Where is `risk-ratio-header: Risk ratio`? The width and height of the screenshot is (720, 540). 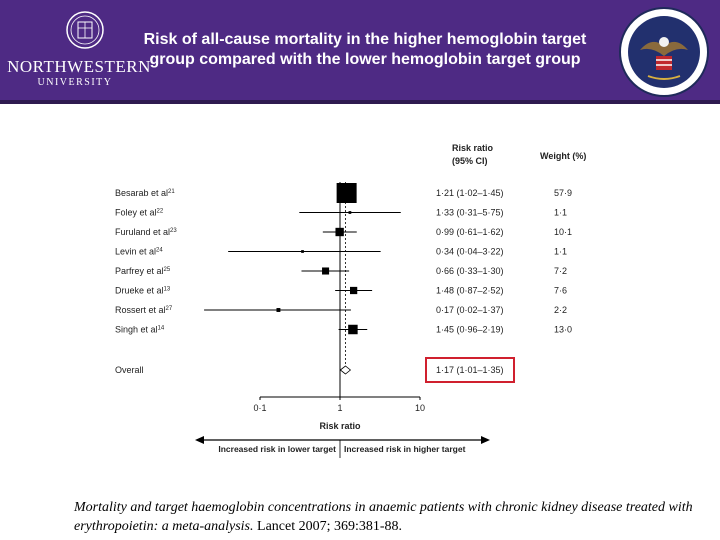
risk-ratio-header: Risk ratio is located at coordinates (473, 148).